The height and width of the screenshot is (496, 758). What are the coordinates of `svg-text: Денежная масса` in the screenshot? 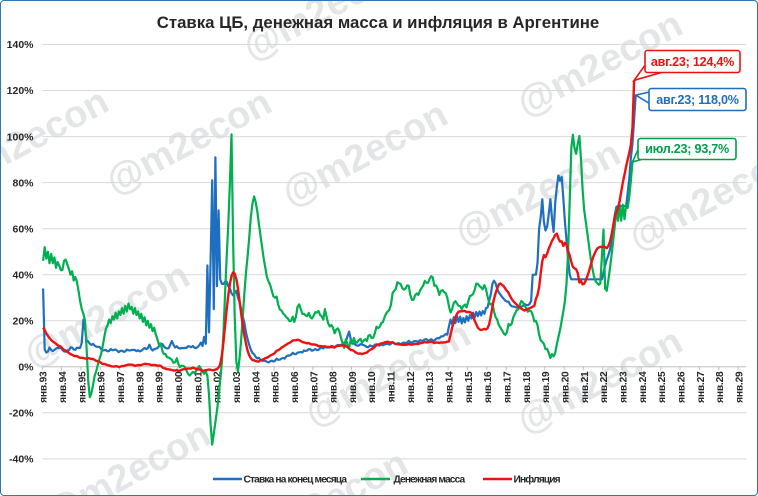 It's located at (430, 480).